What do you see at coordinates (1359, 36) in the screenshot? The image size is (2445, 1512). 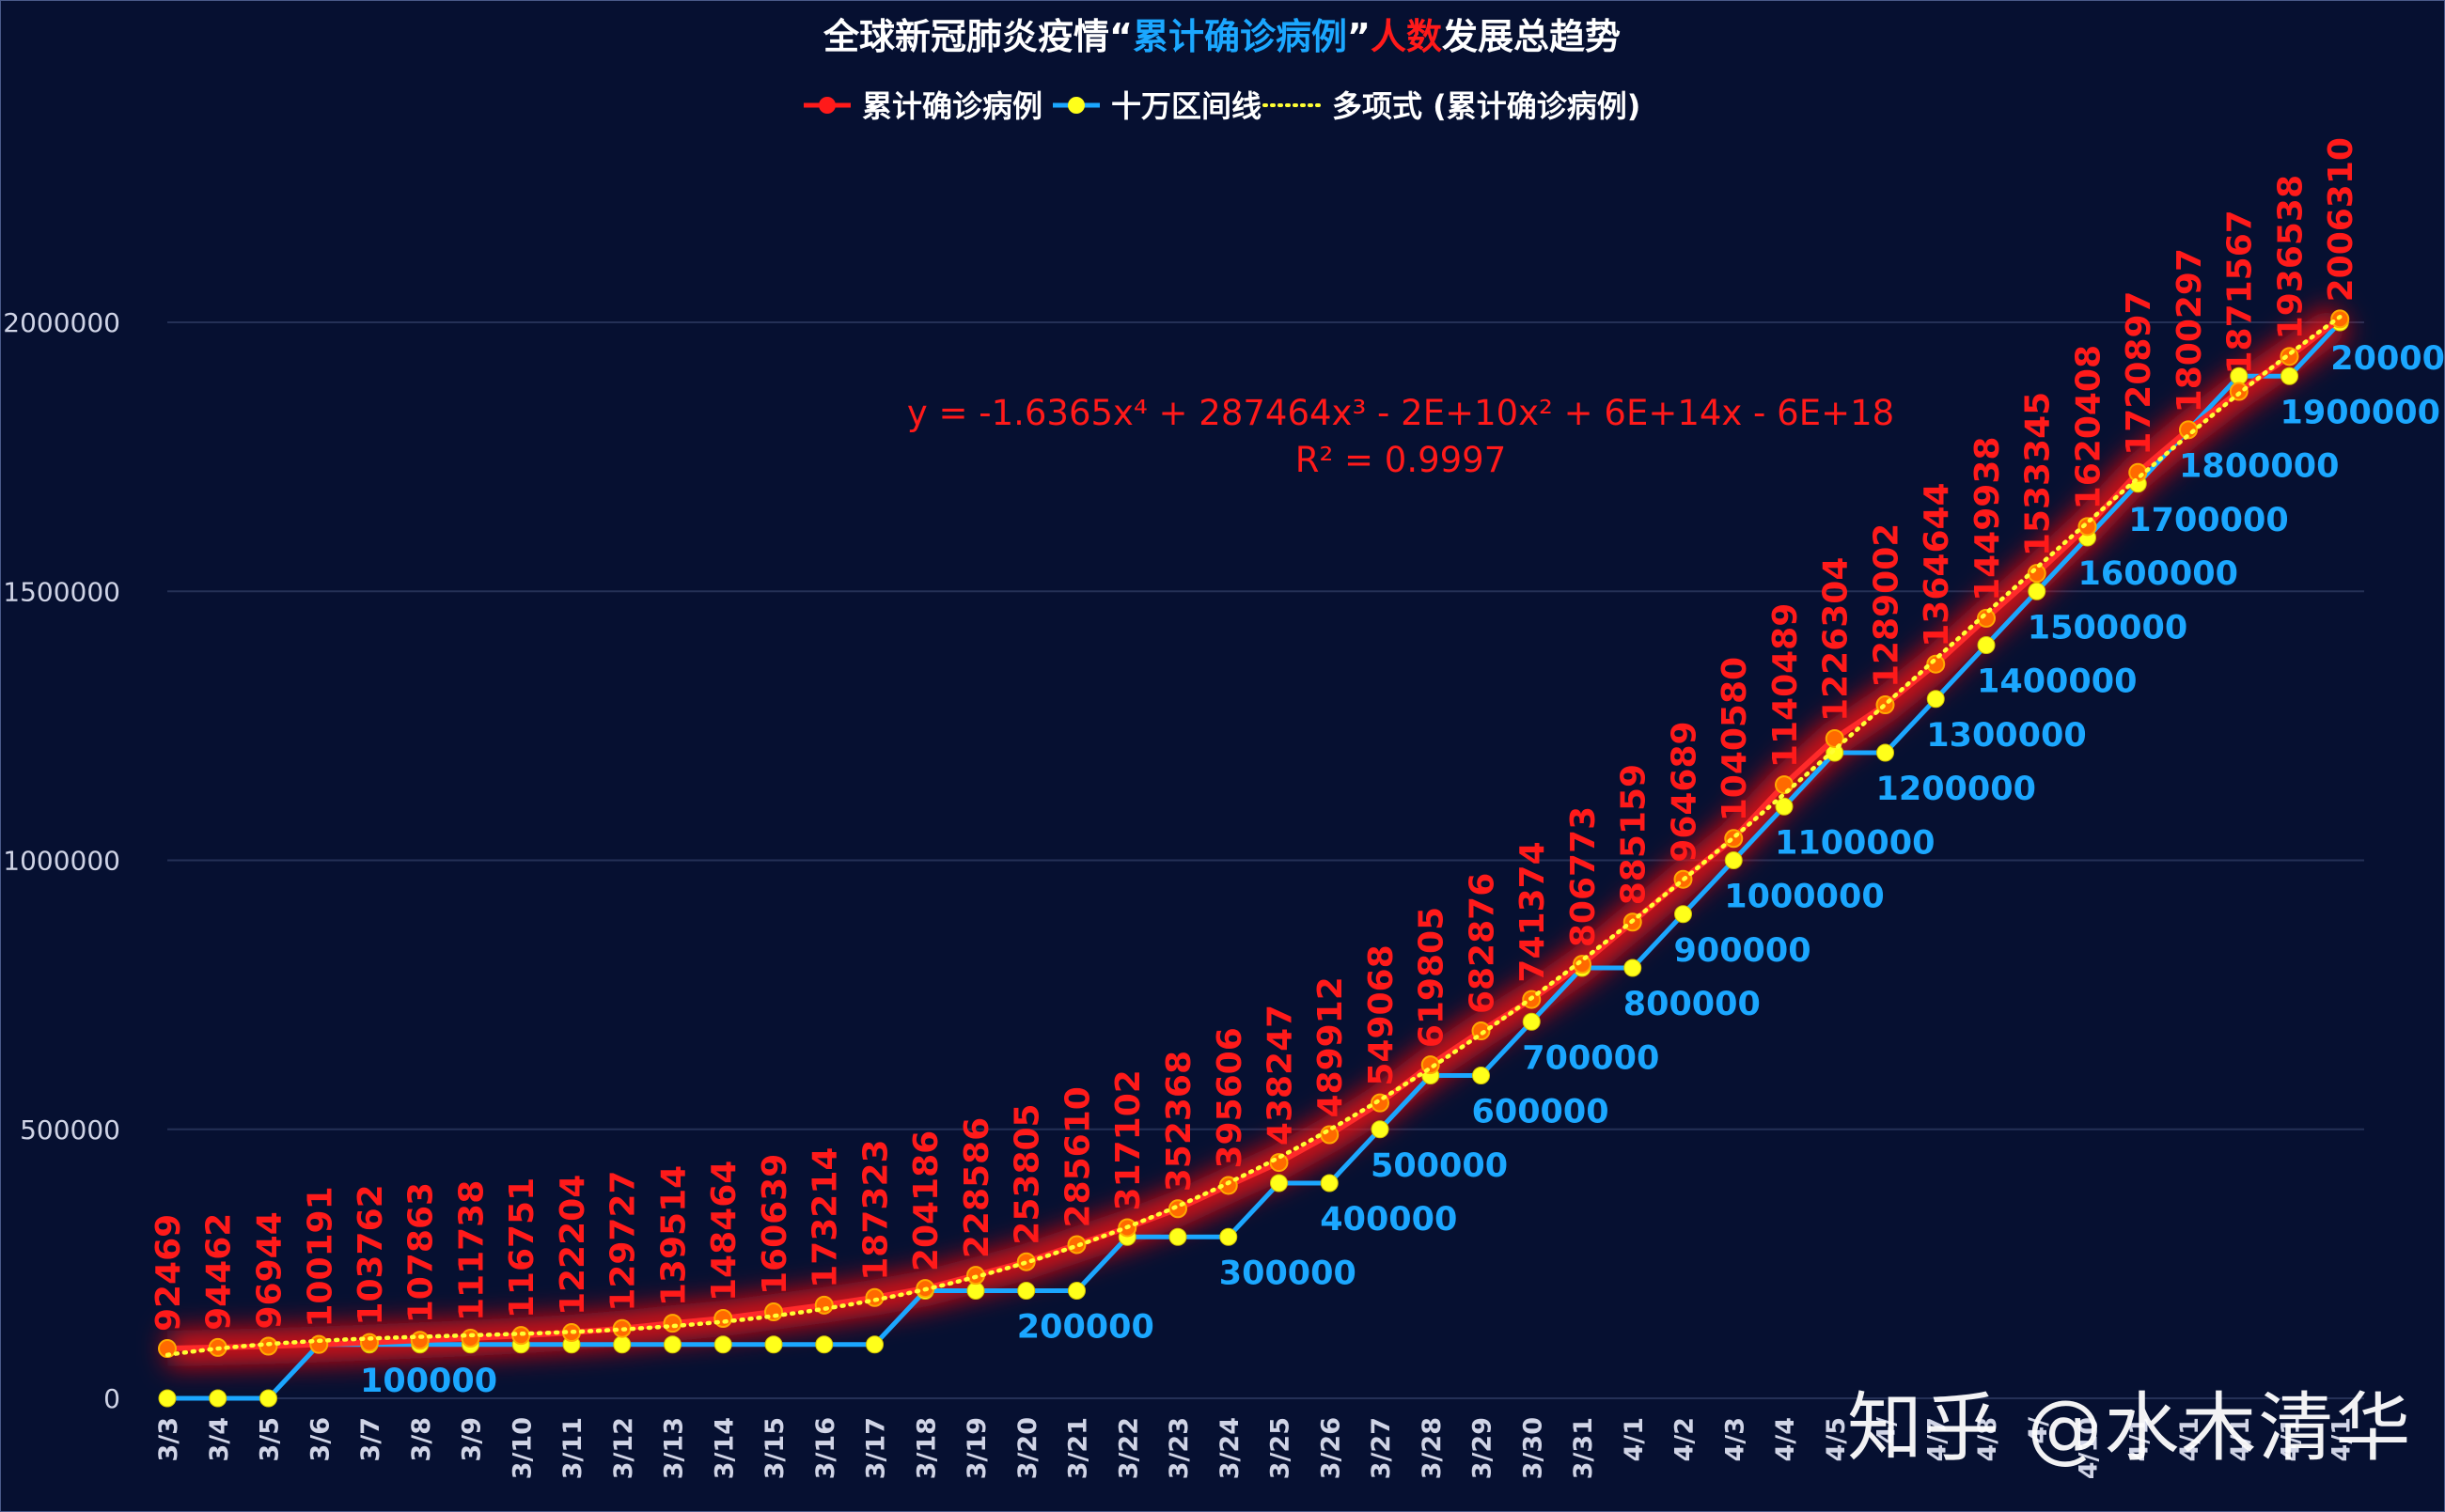 I see `title-part-2: ”` at bounding box center [1359, 36].